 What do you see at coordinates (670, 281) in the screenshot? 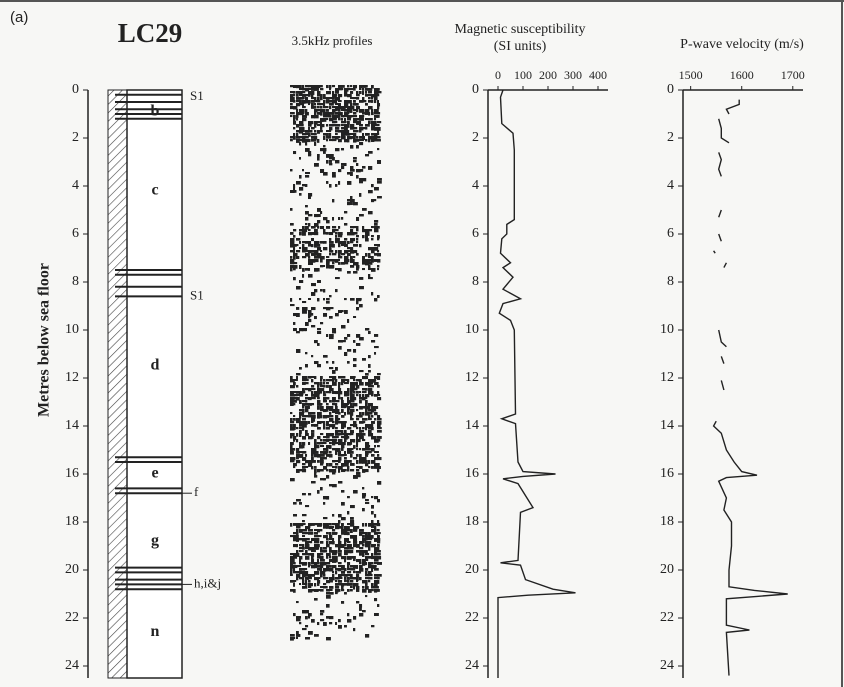
I see `y-tick-label: 8` at bounding box center [670, 281].